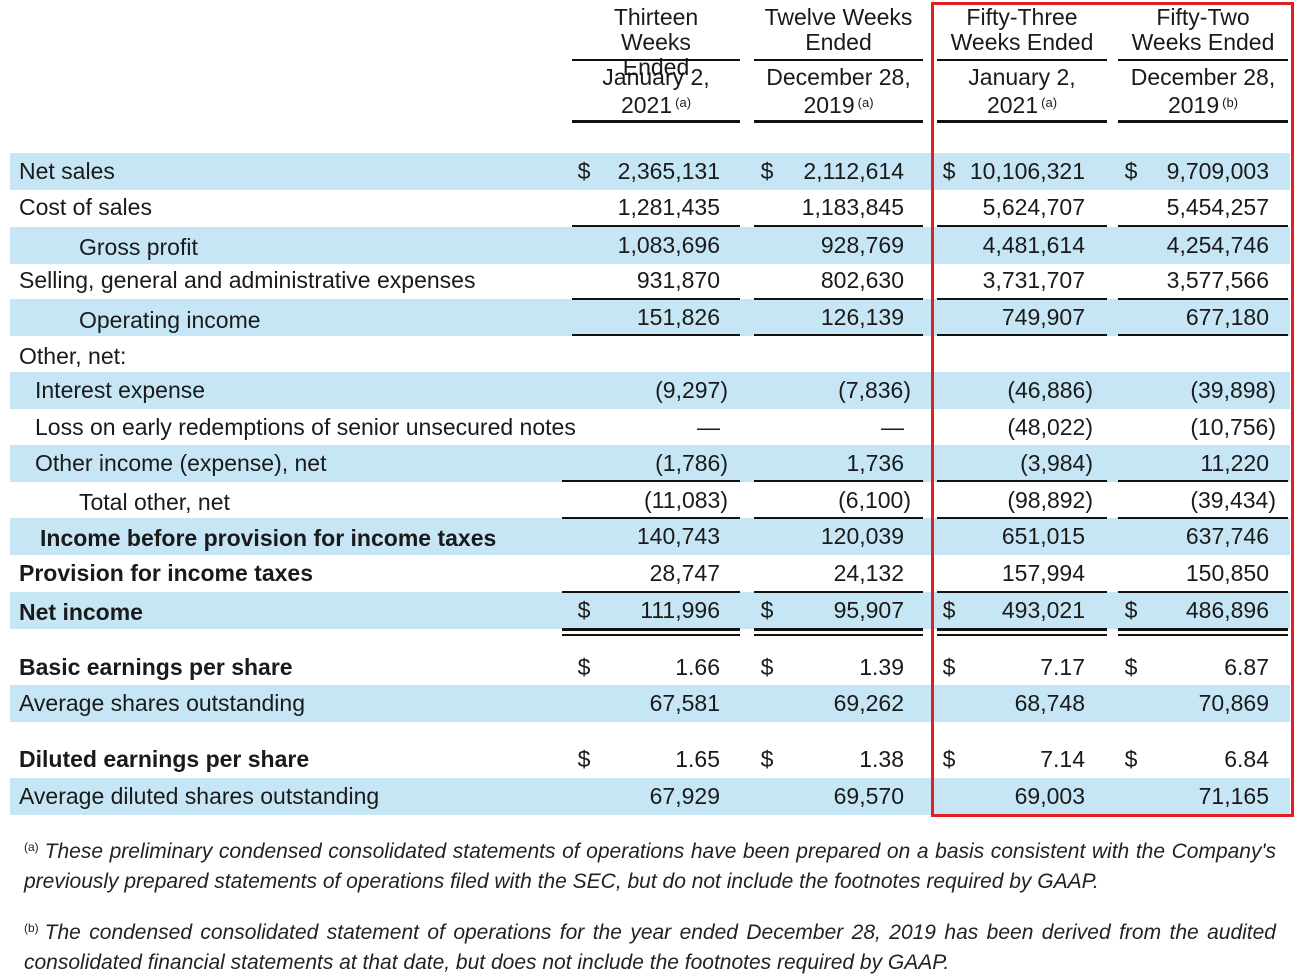  I want to click on col-header-2-period: Twelve Weeks Ended, so click(838, 29).